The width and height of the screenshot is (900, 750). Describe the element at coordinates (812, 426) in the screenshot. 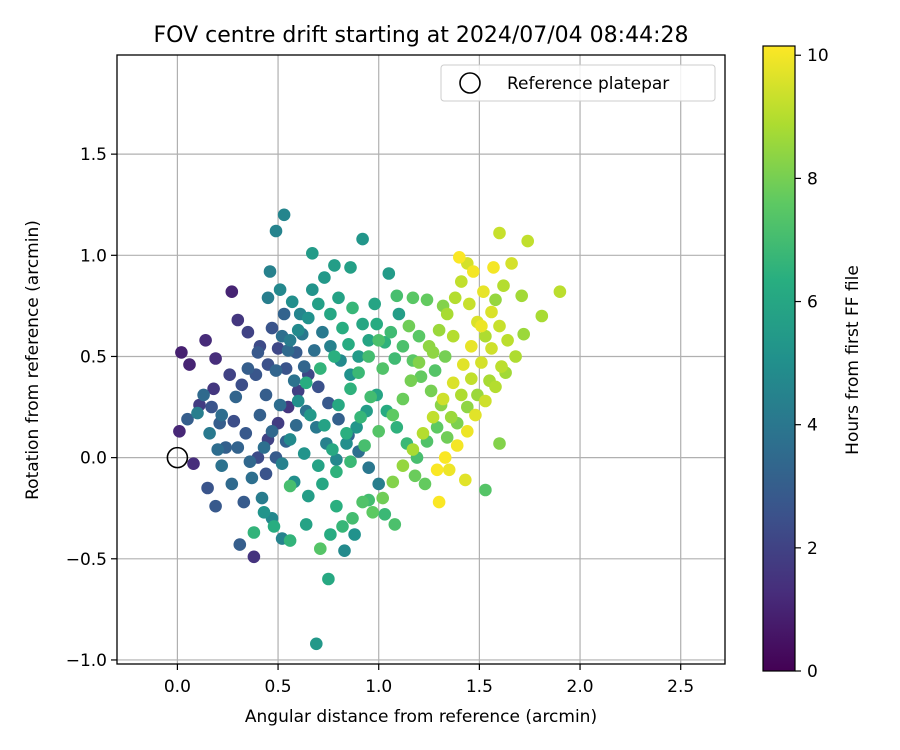

I see `colorbar-tick-label: 4` at that location.